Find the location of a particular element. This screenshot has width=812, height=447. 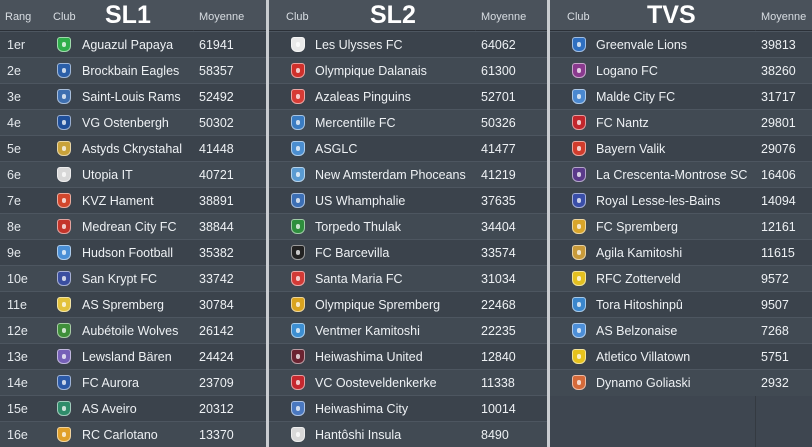

table-row: Ventmer Kamitoshi 22235 is located at coordinates (408, 330).